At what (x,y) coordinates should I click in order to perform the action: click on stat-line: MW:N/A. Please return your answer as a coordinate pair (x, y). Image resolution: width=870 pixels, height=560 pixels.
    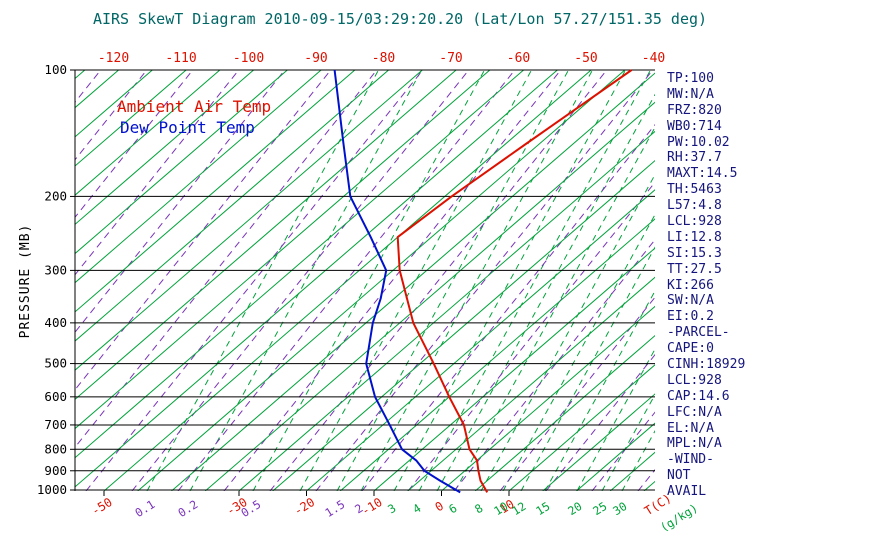
    Looking at the image, I should click on (690, 94).